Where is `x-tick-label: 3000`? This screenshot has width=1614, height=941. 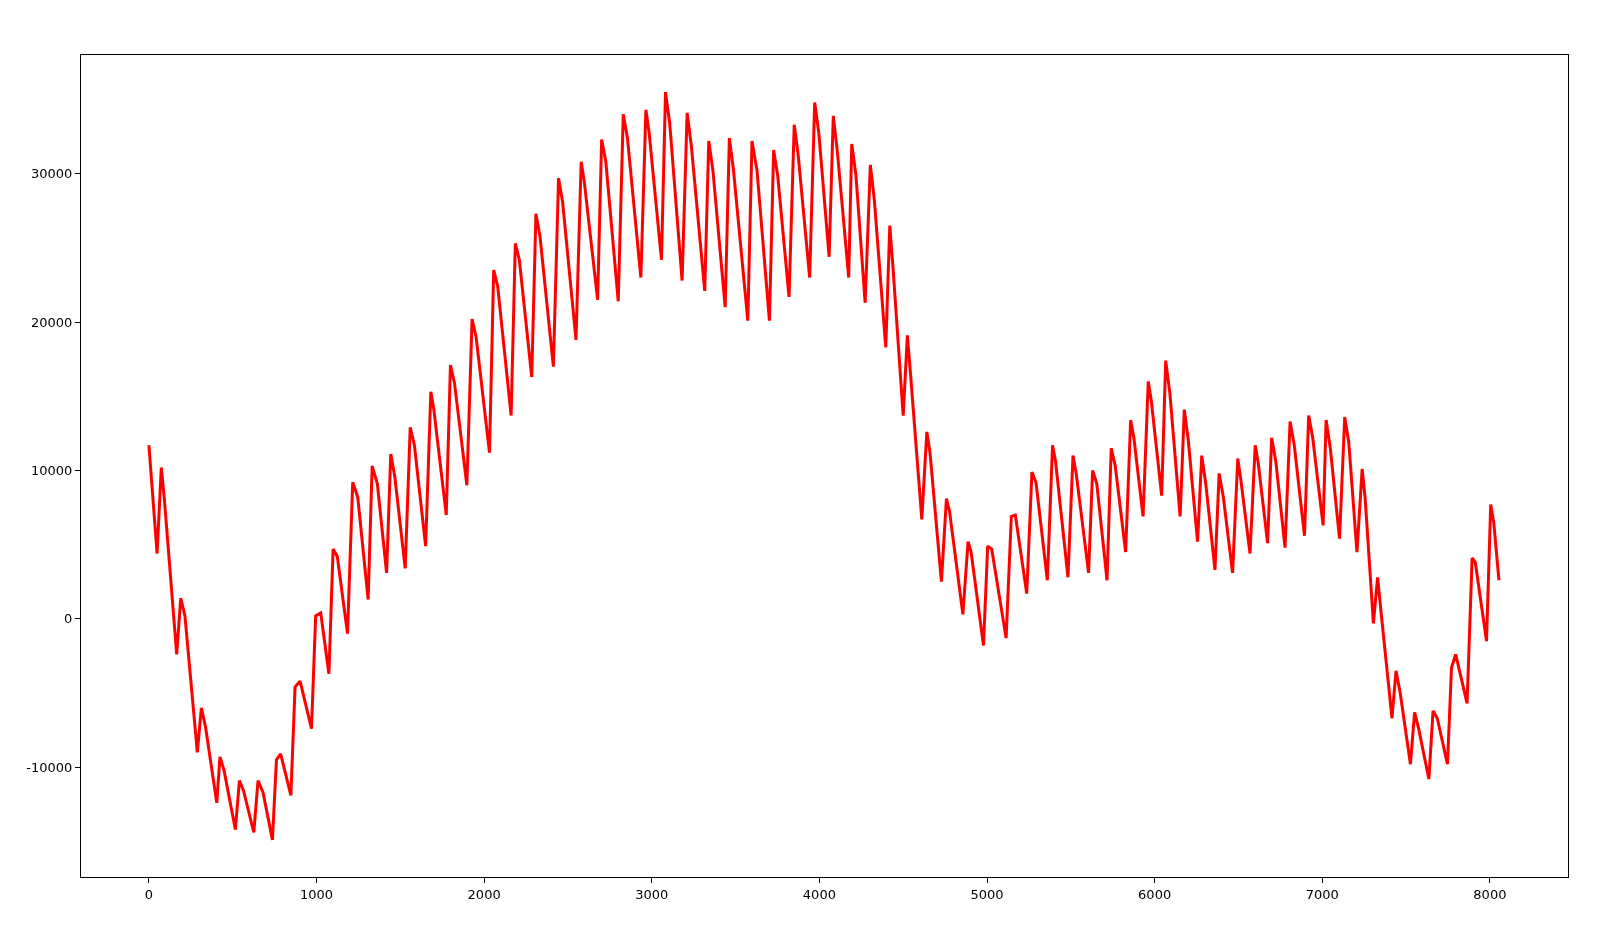 x-tick-label: 3000 is located at coordinates (652, 894).